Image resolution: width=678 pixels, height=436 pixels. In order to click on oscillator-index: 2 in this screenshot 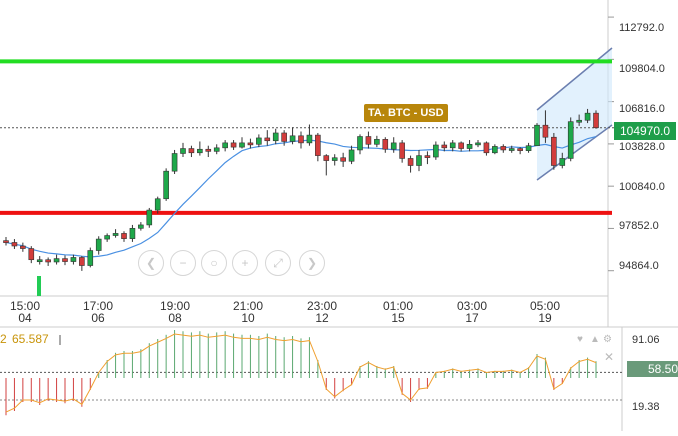, I will do `click(3, 339)`.